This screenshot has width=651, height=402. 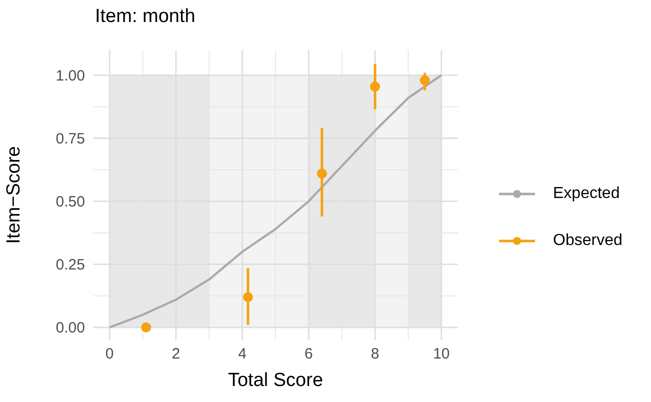 What do you see at coordinates (70, 139) in the screenshot?
I see `y-tick-label: 0.75` at bounding box center [70, 139].